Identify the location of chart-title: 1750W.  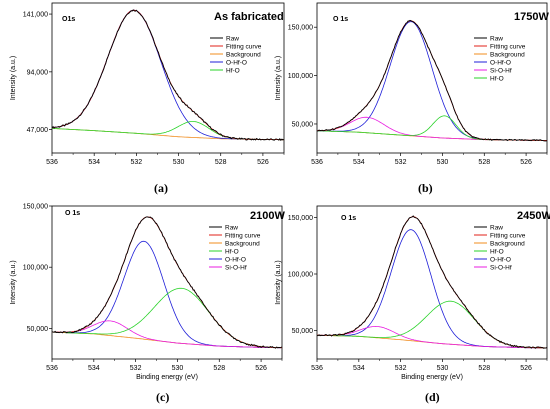
(531, 17).